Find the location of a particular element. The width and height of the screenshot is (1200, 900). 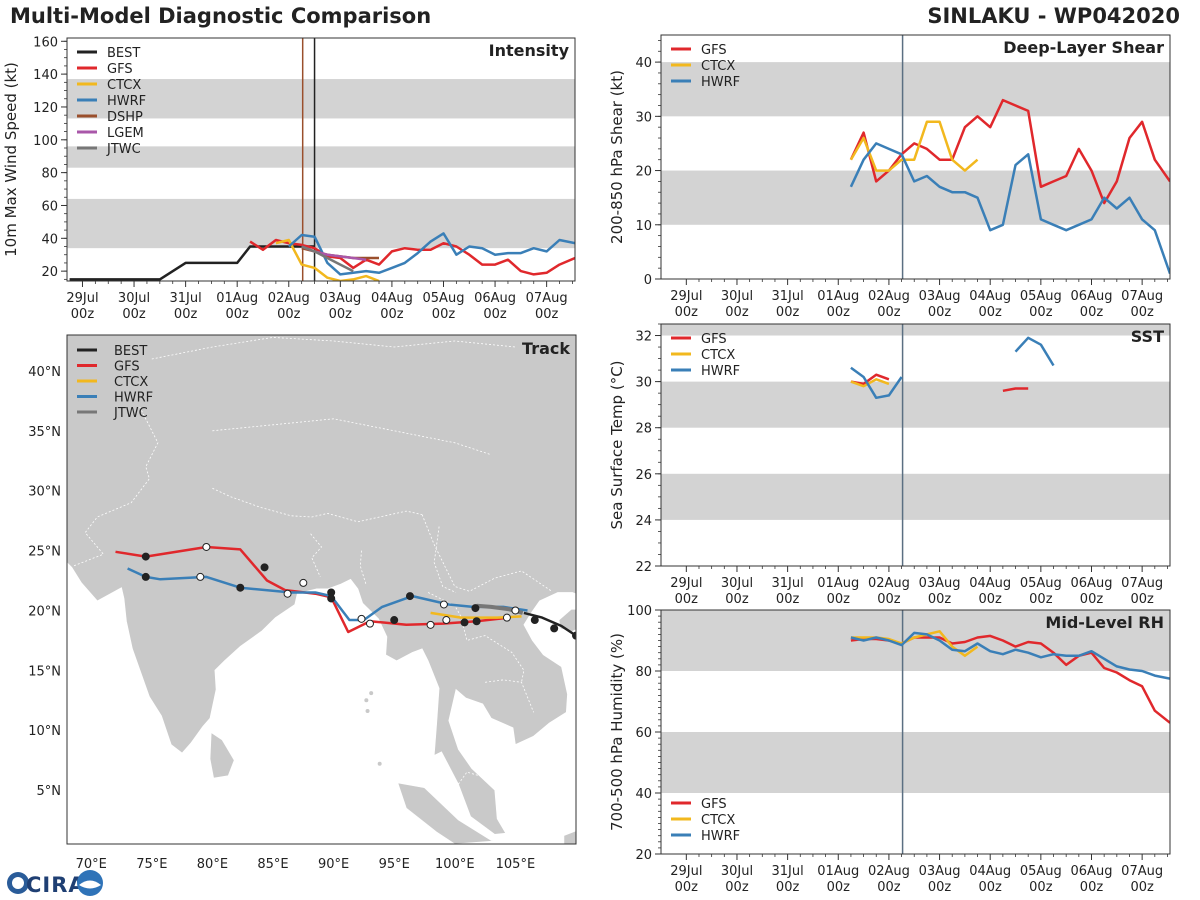

land-sumatra is located at coordinates (450, 813).